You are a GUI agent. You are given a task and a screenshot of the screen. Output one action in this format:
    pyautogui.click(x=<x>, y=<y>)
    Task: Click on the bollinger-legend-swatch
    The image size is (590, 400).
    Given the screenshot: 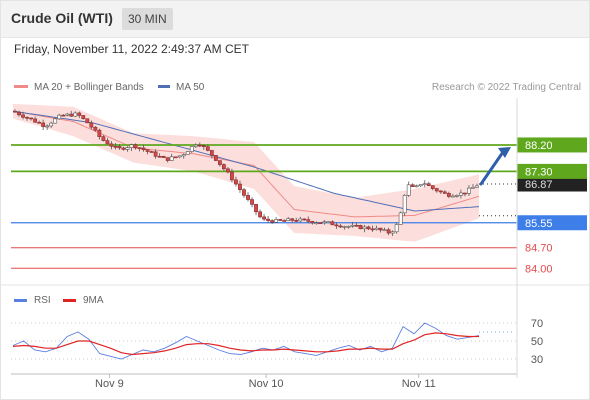 What is the action you would take?
    pyautogui.click(x=21, y=86)
    